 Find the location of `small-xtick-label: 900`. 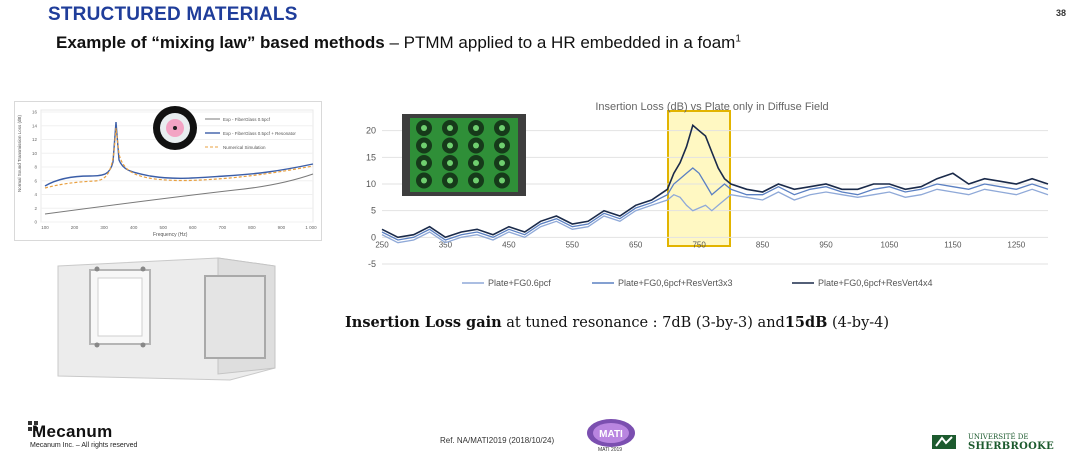

small-xtick-label: 900 is located at coordinates (282, 227).